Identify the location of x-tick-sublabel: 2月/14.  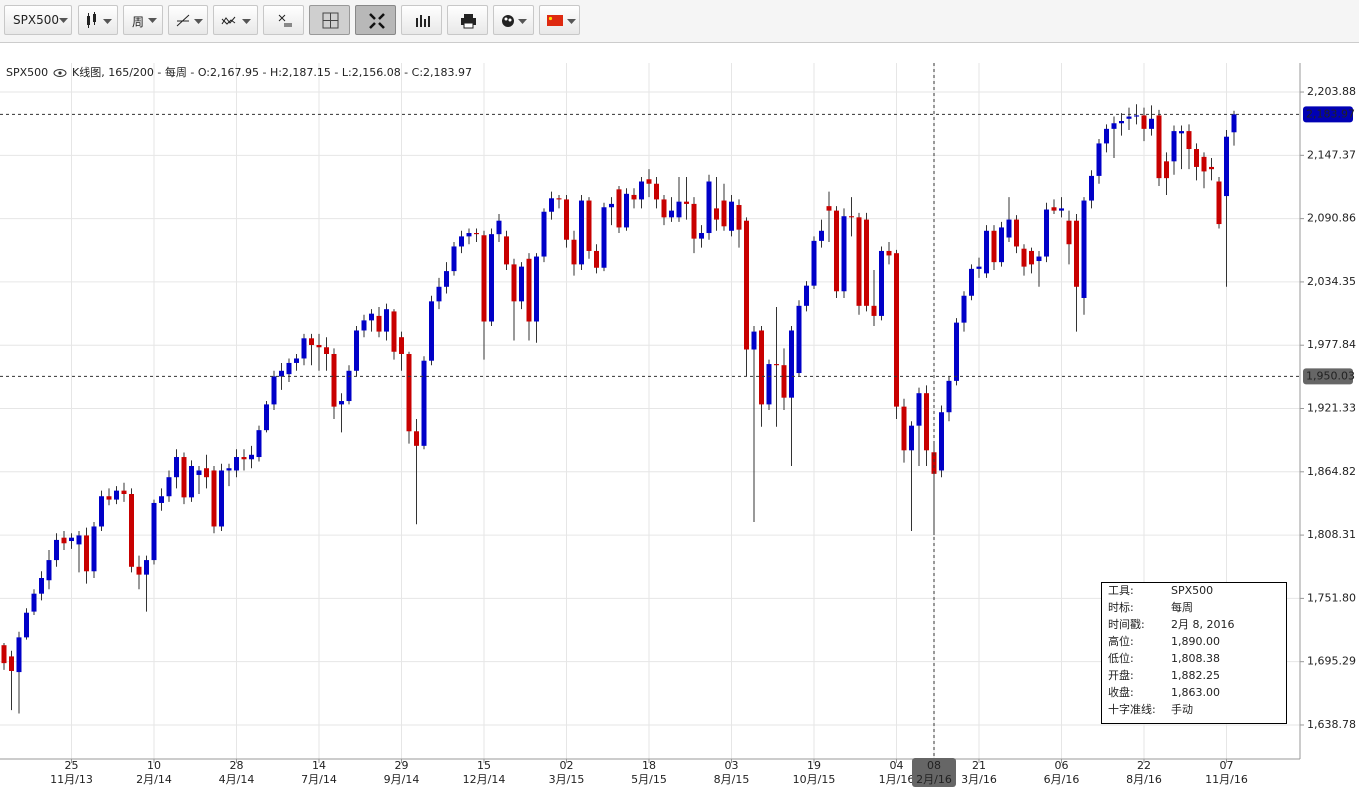
(154, 779).